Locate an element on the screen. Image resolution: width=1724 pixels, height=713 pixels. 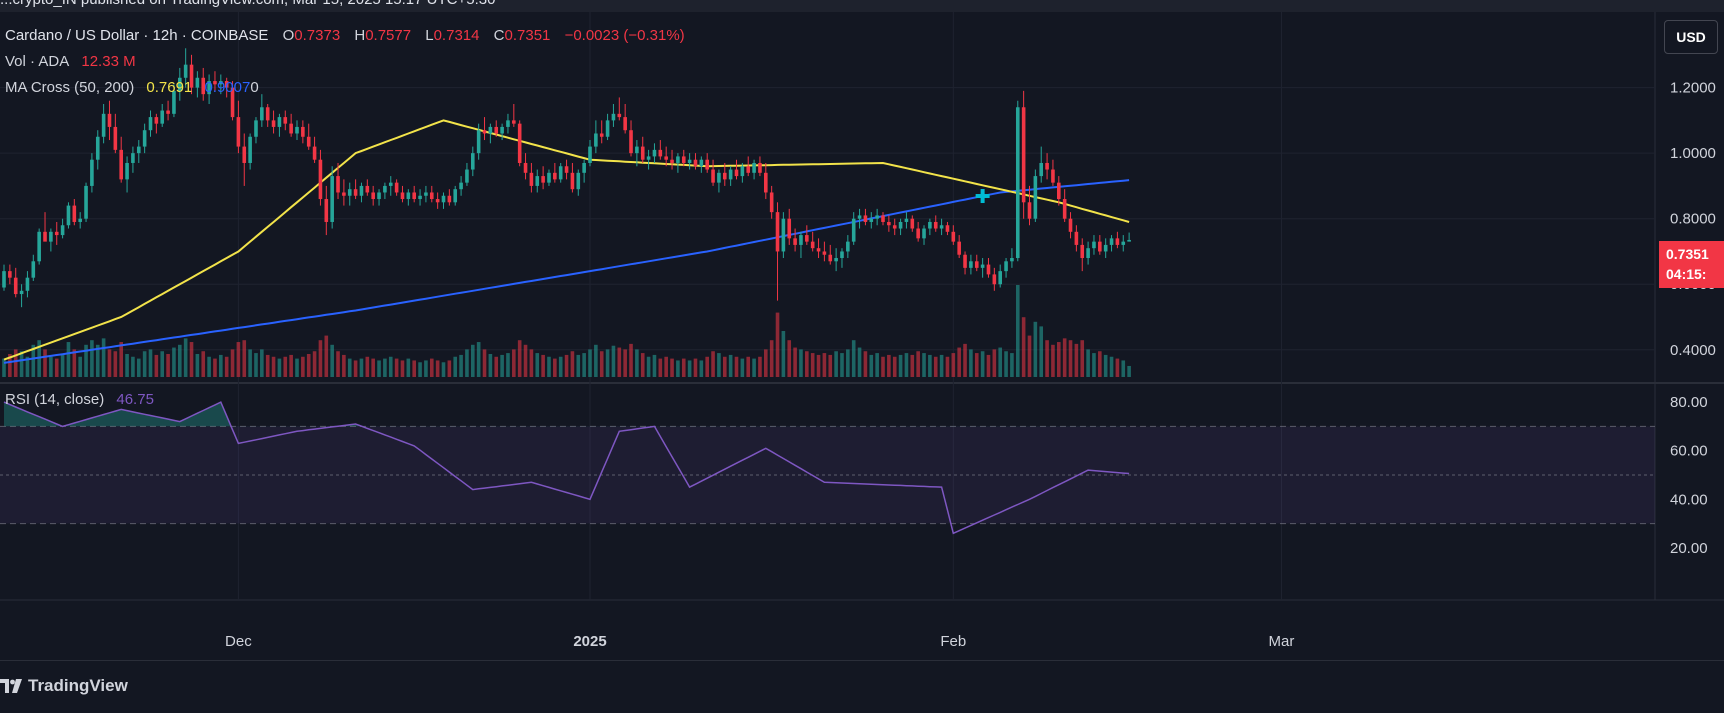
tradingview-logo: TradingView is located at coordinates (64, 686).